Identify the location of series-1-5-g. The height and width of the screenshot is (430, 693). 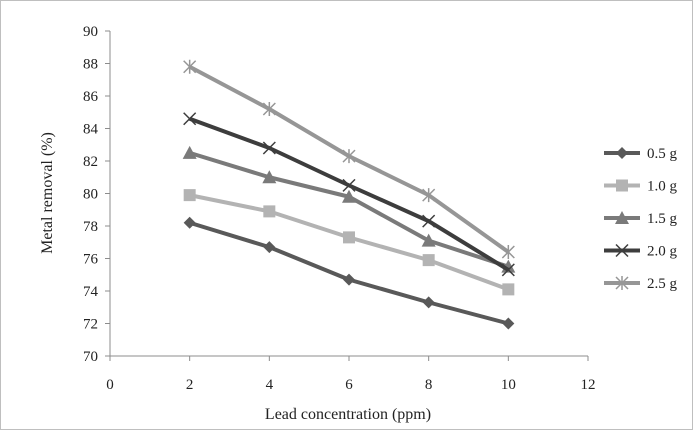
(349, 209).